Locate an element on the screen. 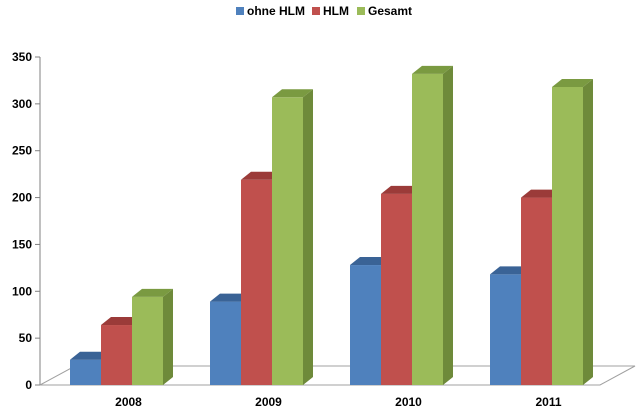  legend: ohne HLM HLM Gesamt is located at coordinates (324, 11).